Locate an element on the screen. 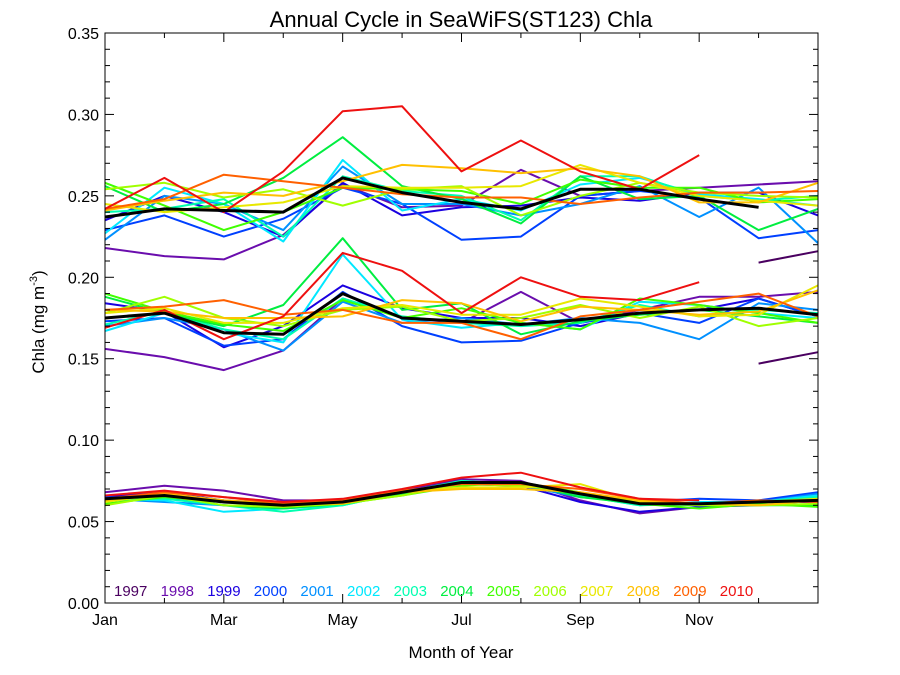 This screenshot has width=900, height=675. legend-entry-2004: 2004 is located at coordinates (456, 591).